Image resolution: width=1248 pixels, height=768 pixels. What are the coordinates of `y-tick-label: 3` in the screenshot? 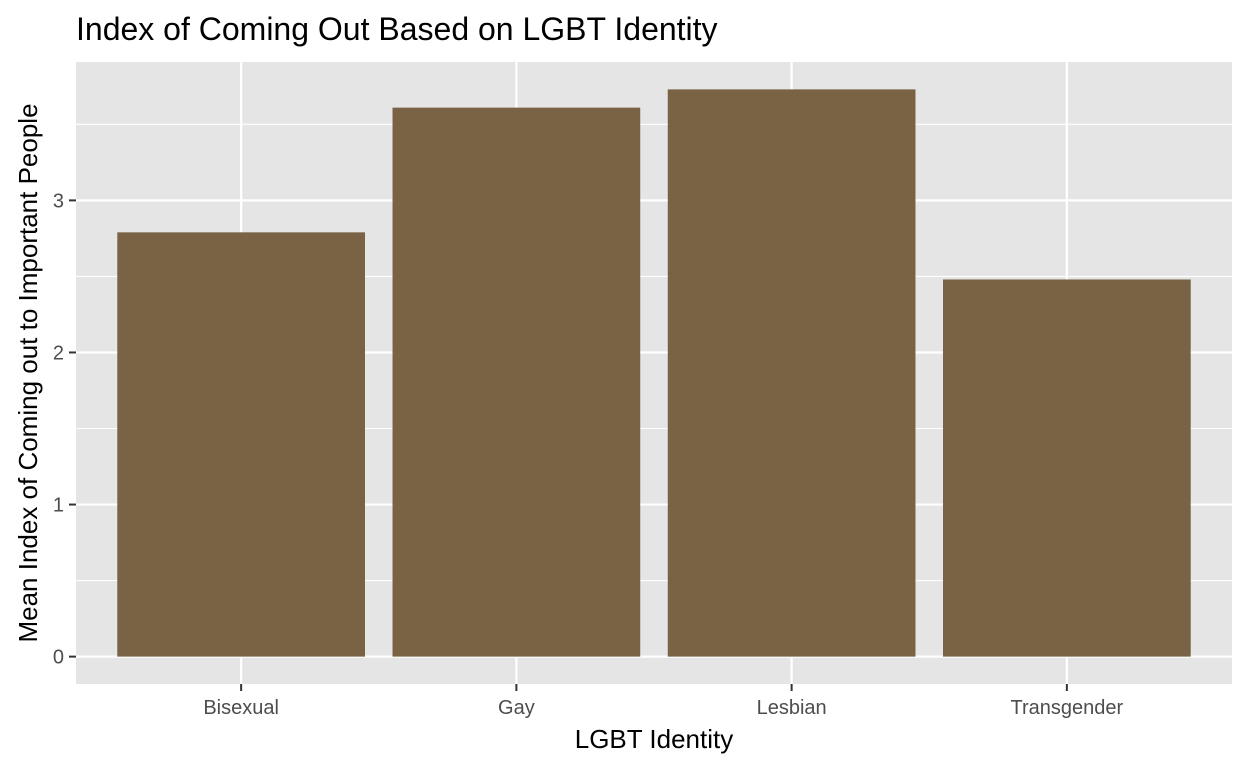 It's located at (58, 201).